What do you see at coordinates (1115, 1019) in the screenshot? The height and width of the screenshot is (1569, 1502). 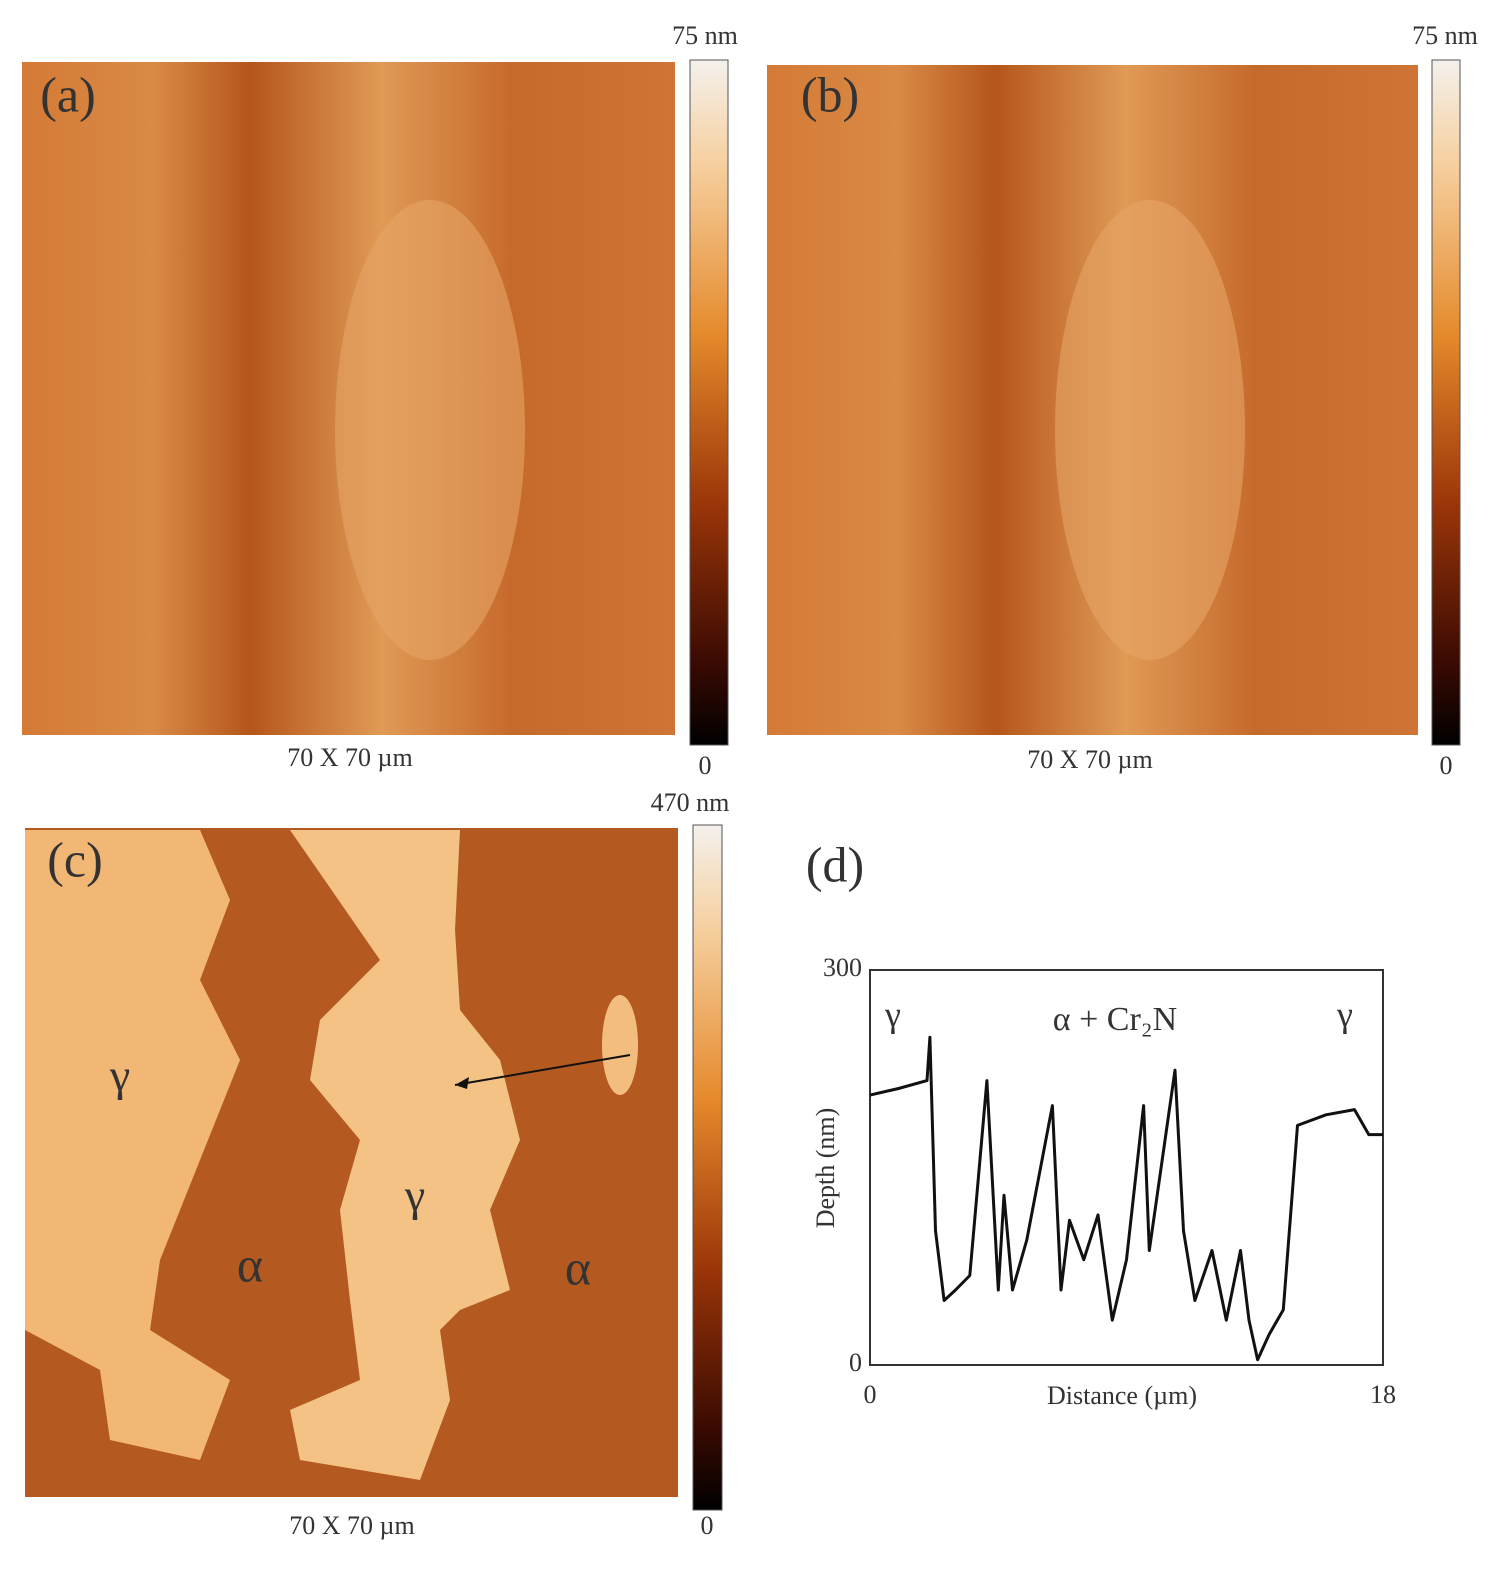 I see `annotation: α + Cr₂N` at bounding box center [1115, 1019].